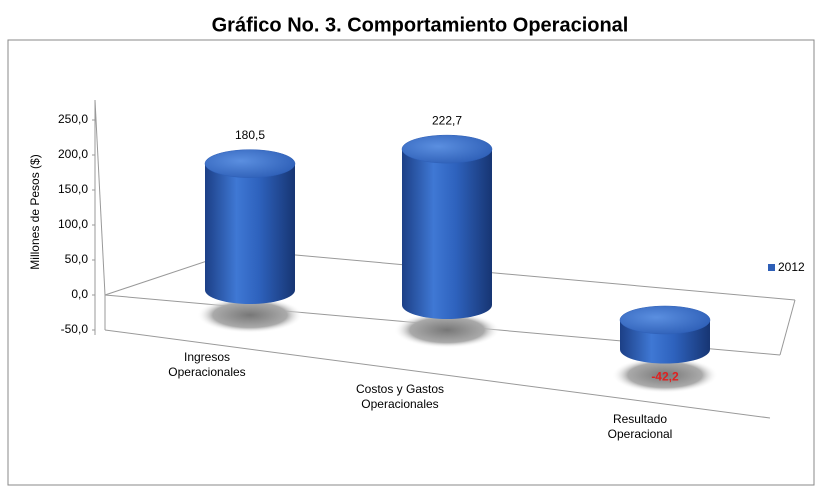 The height and width of the screenshot is (486, 815). I want to click on x-tick-label: Costos y Gastos Operacionales, so click(400, 396).